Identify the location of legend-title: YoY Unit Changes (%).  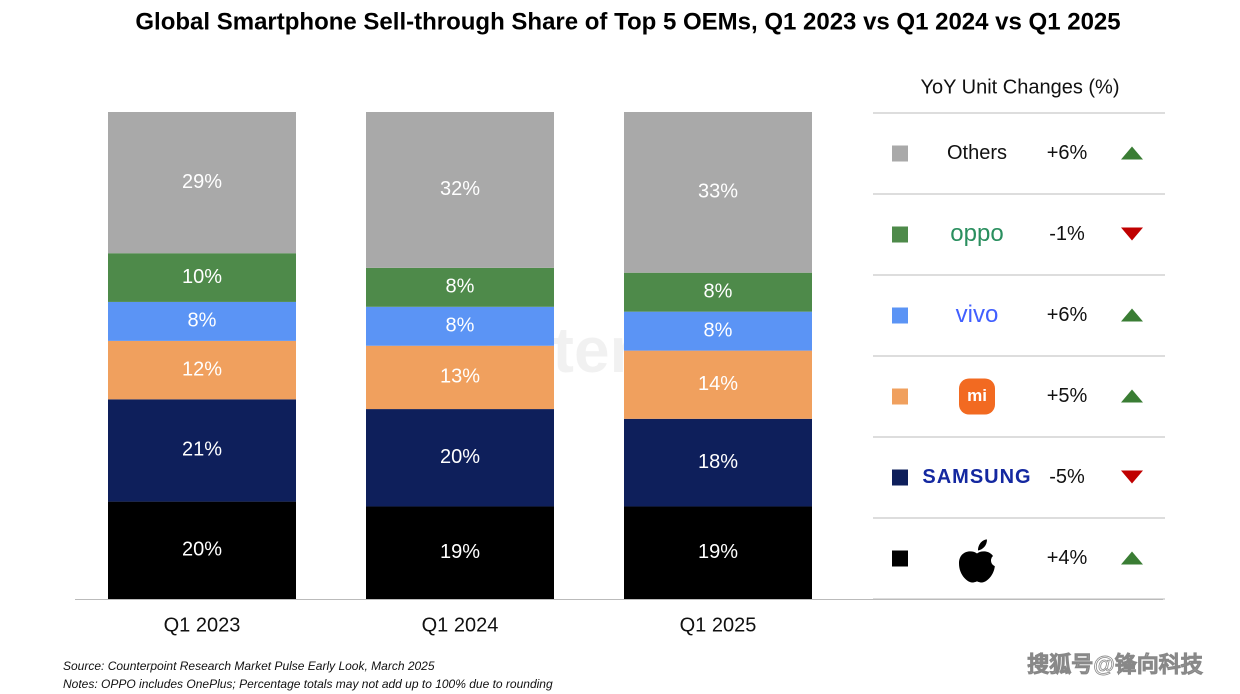
(1019, 87).